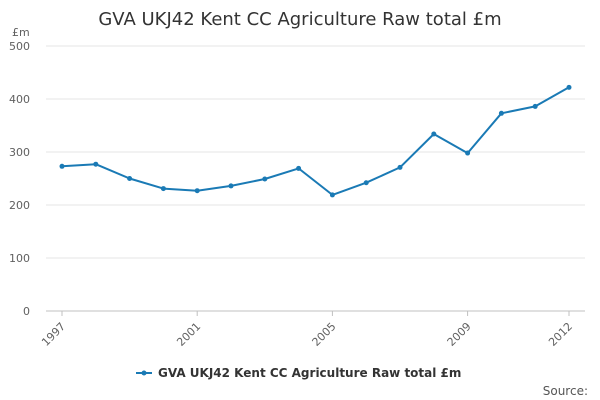 The width and height of the screenshot is (600, 400). I want to click on legend-marker-icon, so click(144, 373).